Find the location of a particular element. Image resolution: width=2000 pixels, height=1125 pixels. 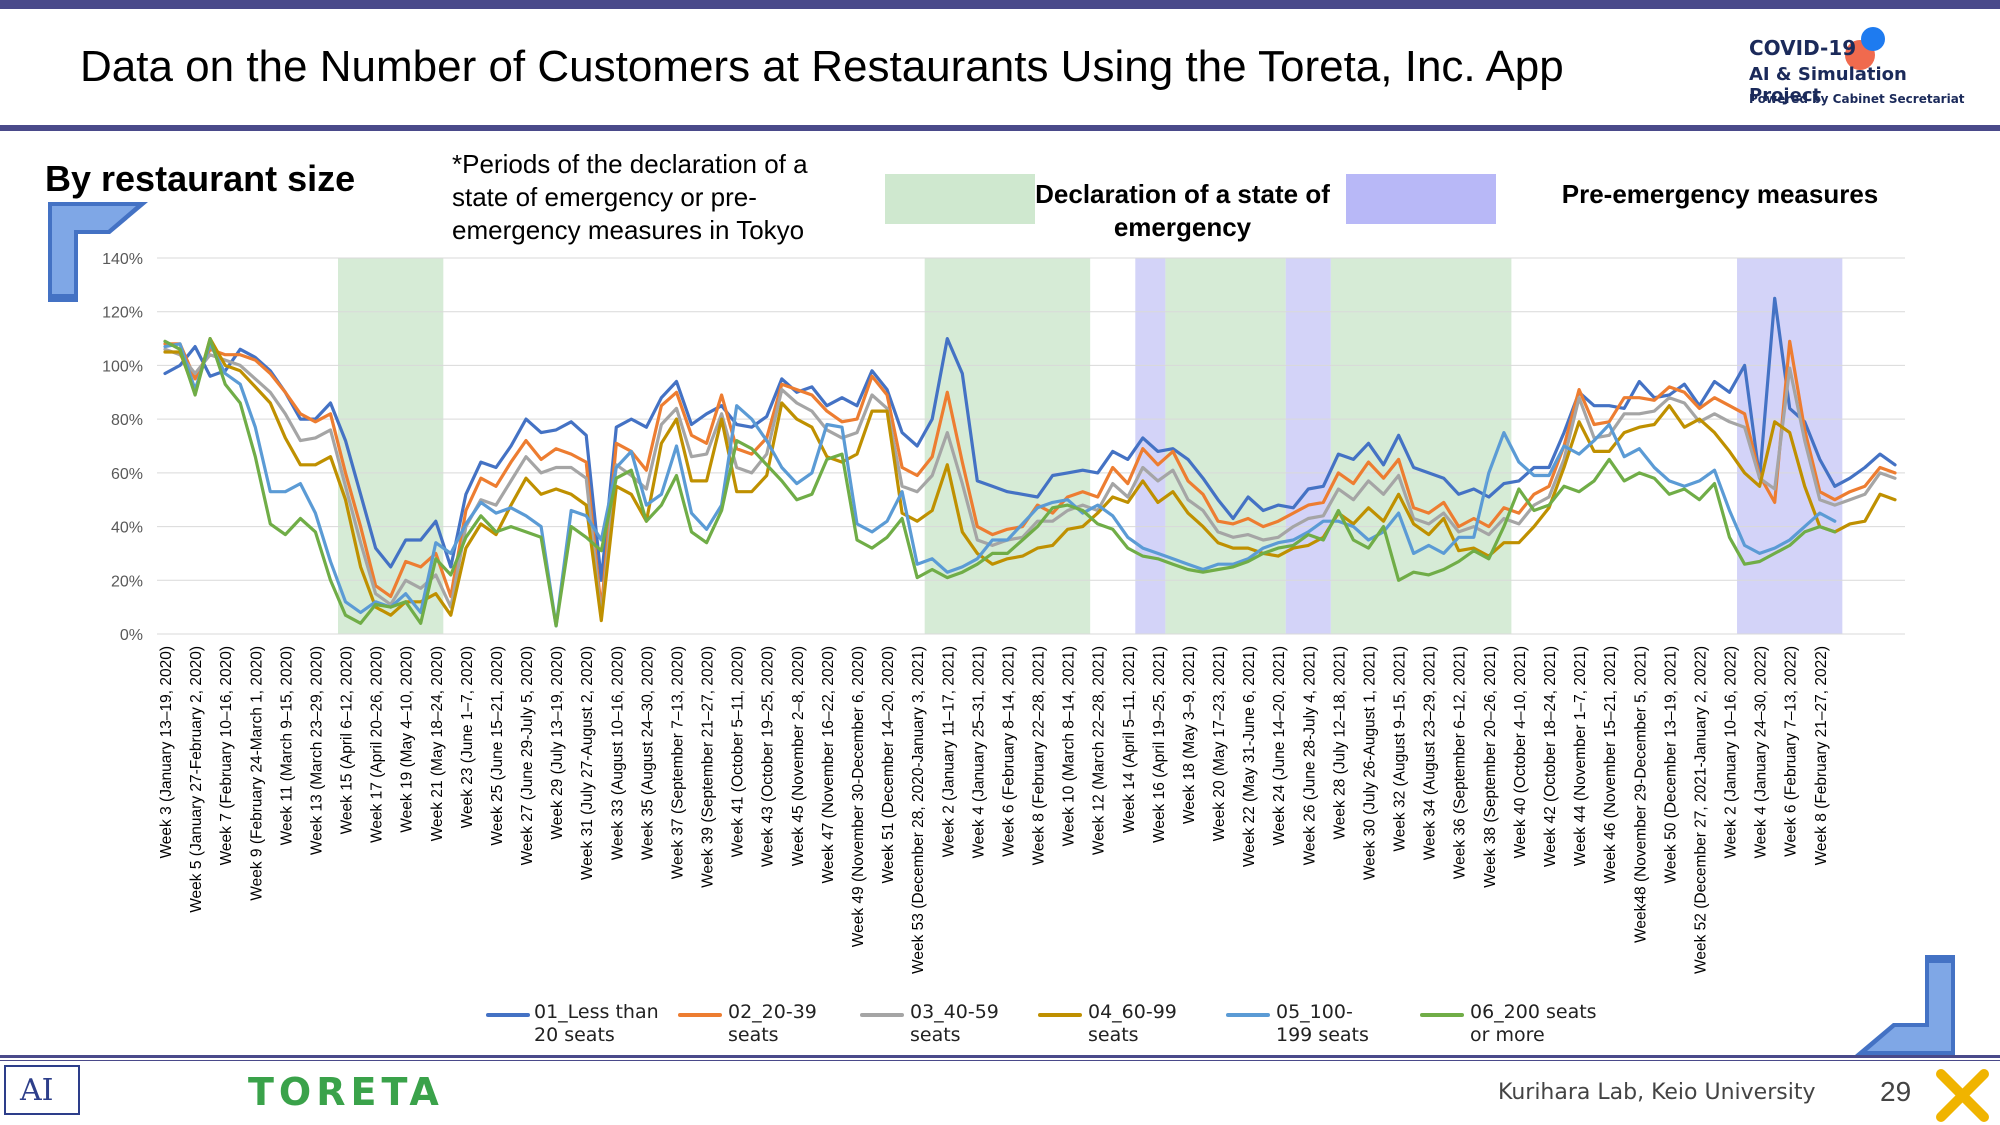

x-tick-label: Week 26 (June 28-July 4, 2021) is located at coordinates (1309, 755).